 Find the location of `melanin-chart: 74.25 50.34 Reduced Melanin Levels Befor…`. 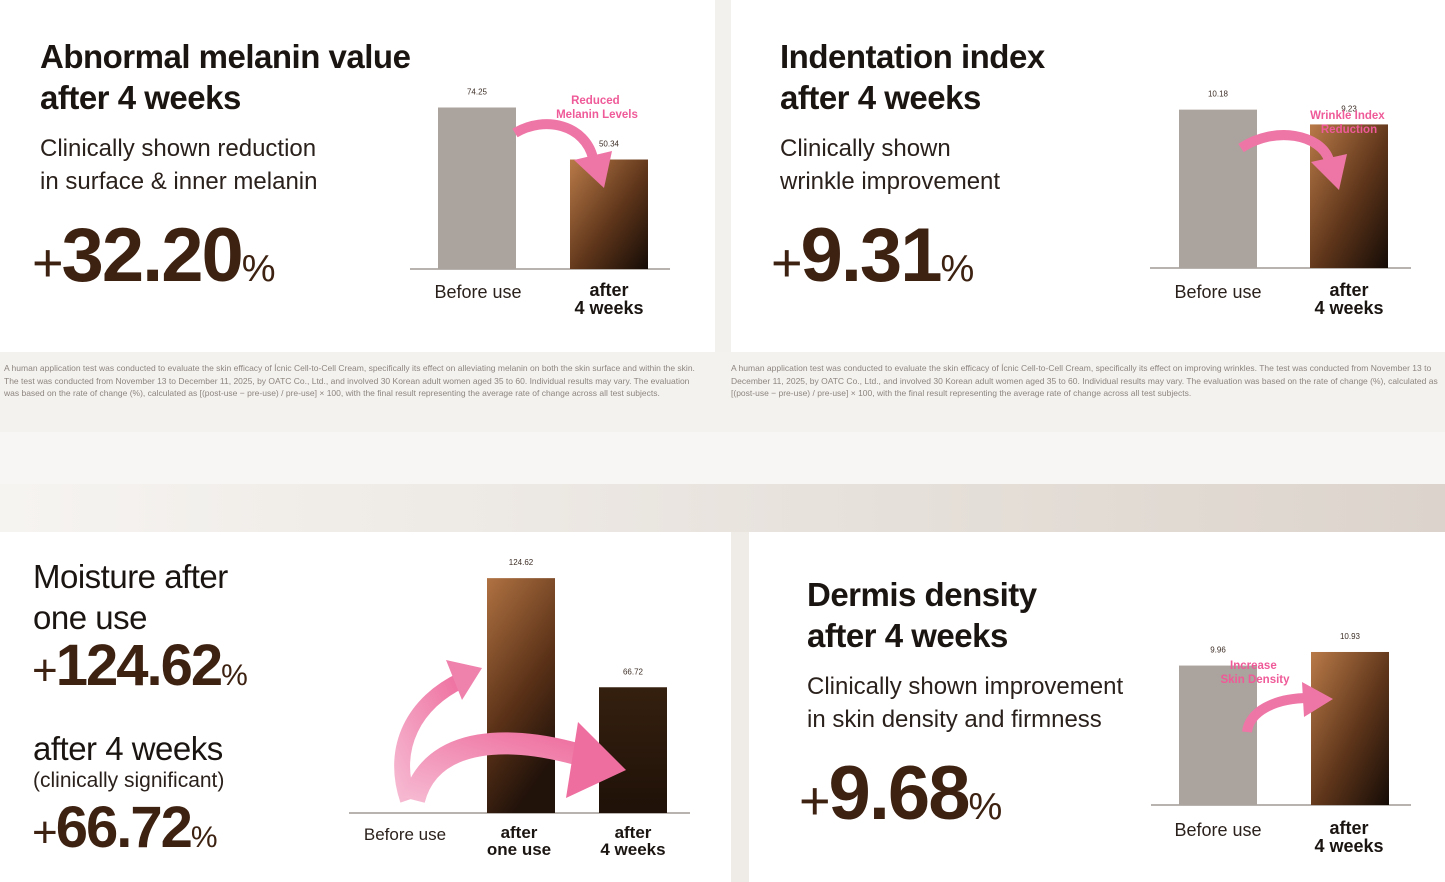

melanin-chart: 74.25 50.34 Reduced Melanin Levels Befor… is located at coordinates (540, 203).